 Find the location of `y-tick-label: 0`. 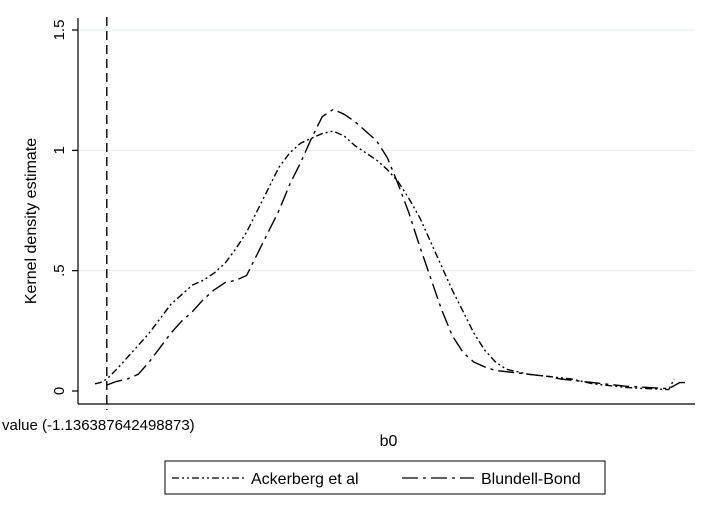

y-tick-label: 0 is located at coordinates (59, 391).